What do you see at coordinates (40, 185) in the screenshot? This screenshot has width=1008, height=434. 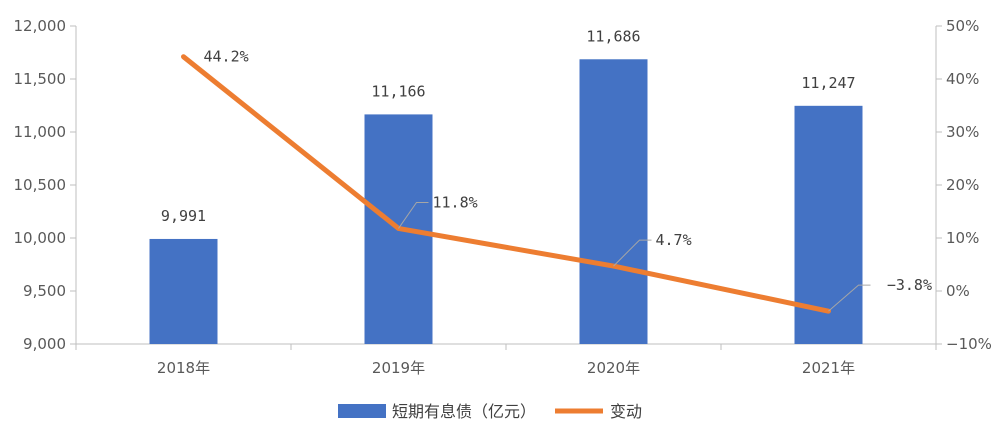 I see `y-left-tick-label: 10,500` at bounding box center [40, 185].